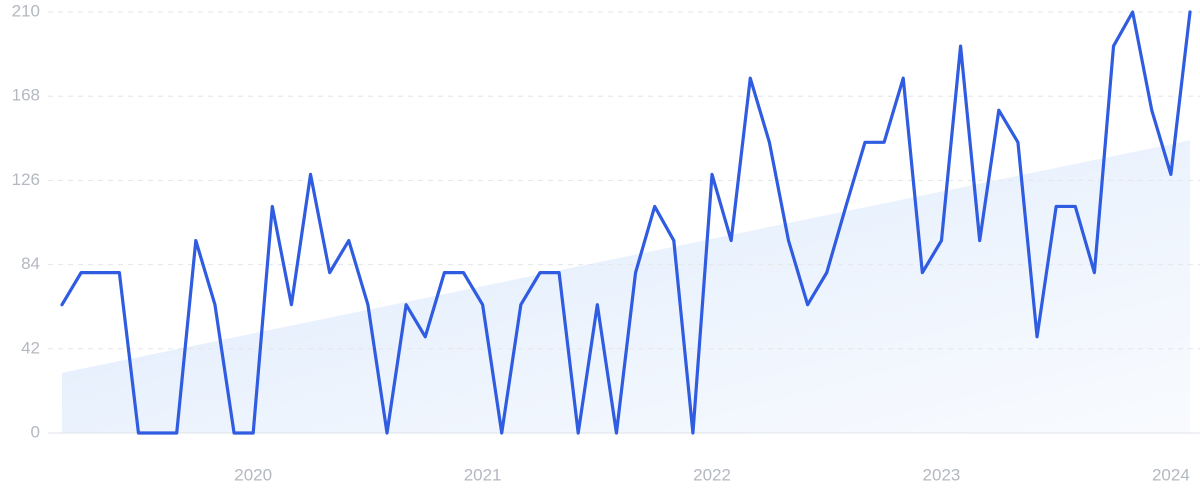 This screenshot has height=504, width=1200. What do you see at coordinates (26, 95) in the screenshot?
I see `y-tick-label: 168` at bounding box center [26, 95].